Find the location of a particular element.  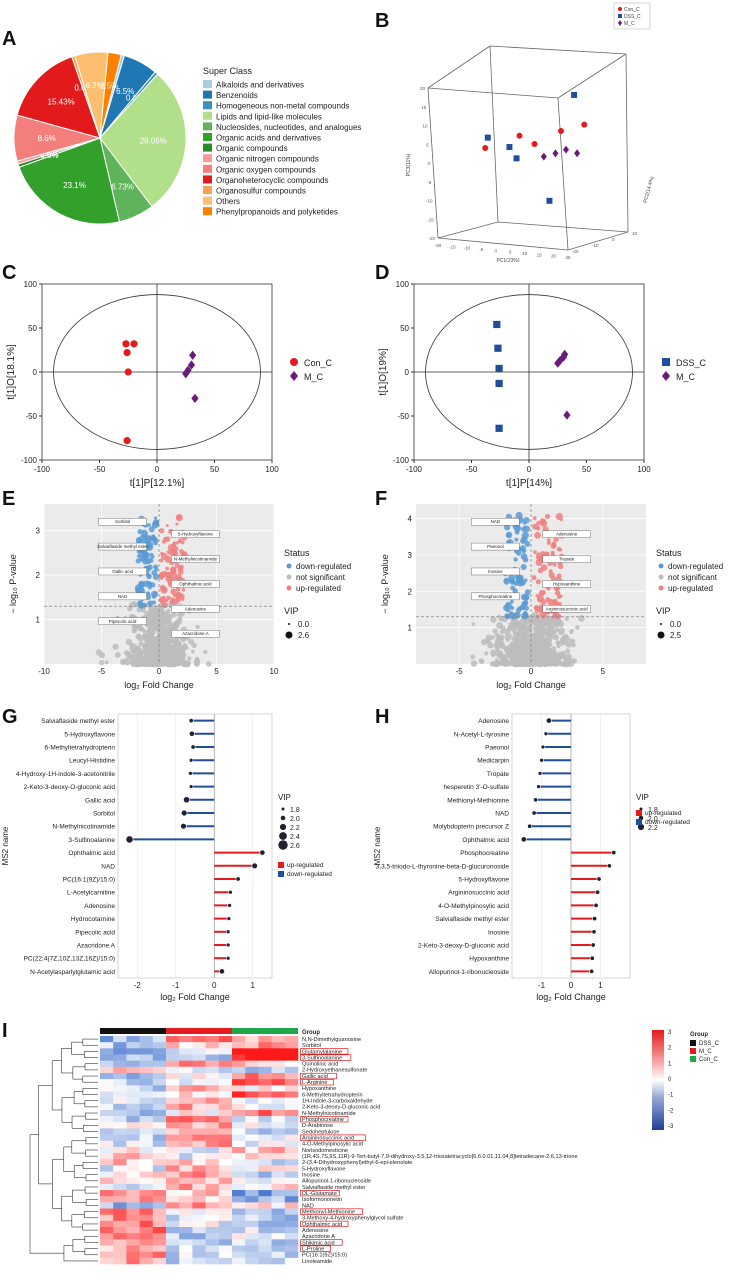

category-label: NAD is located at coordinates (108, 866).